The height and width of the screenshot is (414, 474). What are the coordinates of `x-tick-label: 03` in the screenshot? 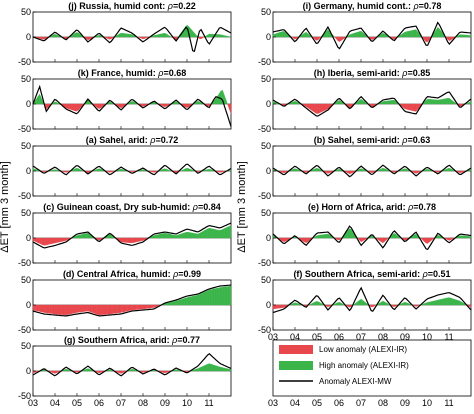 It's located at (273, 403).